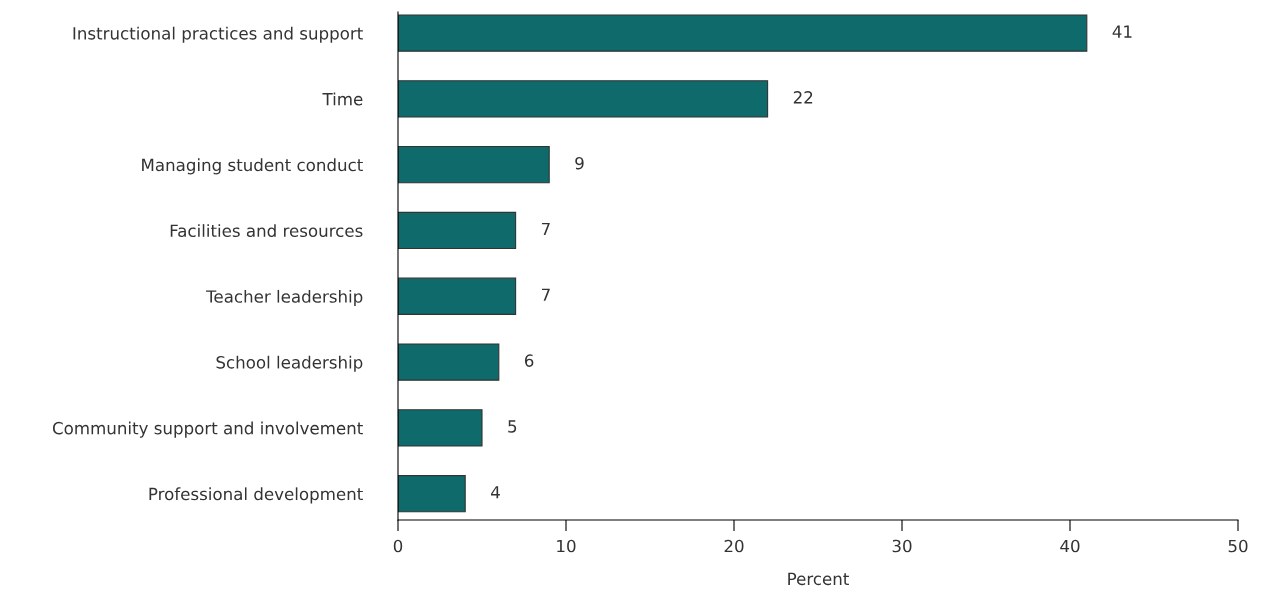  I want to click on data-label: 5, so click(512, 426).